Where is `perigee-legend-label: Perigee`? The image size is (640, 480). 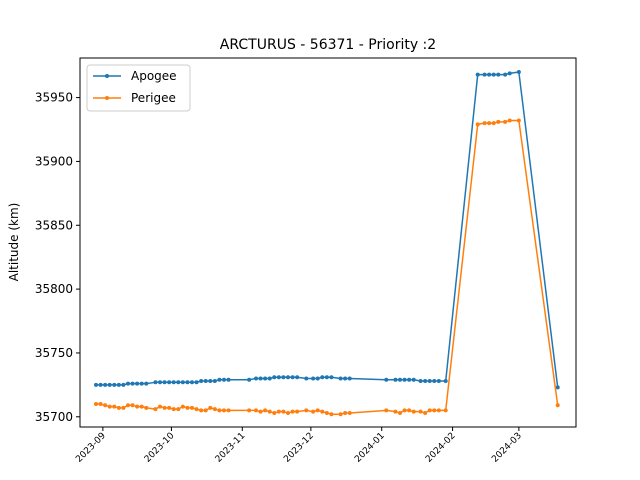
perigee-legend-label: Perigee is located at coordinates (153, 98).